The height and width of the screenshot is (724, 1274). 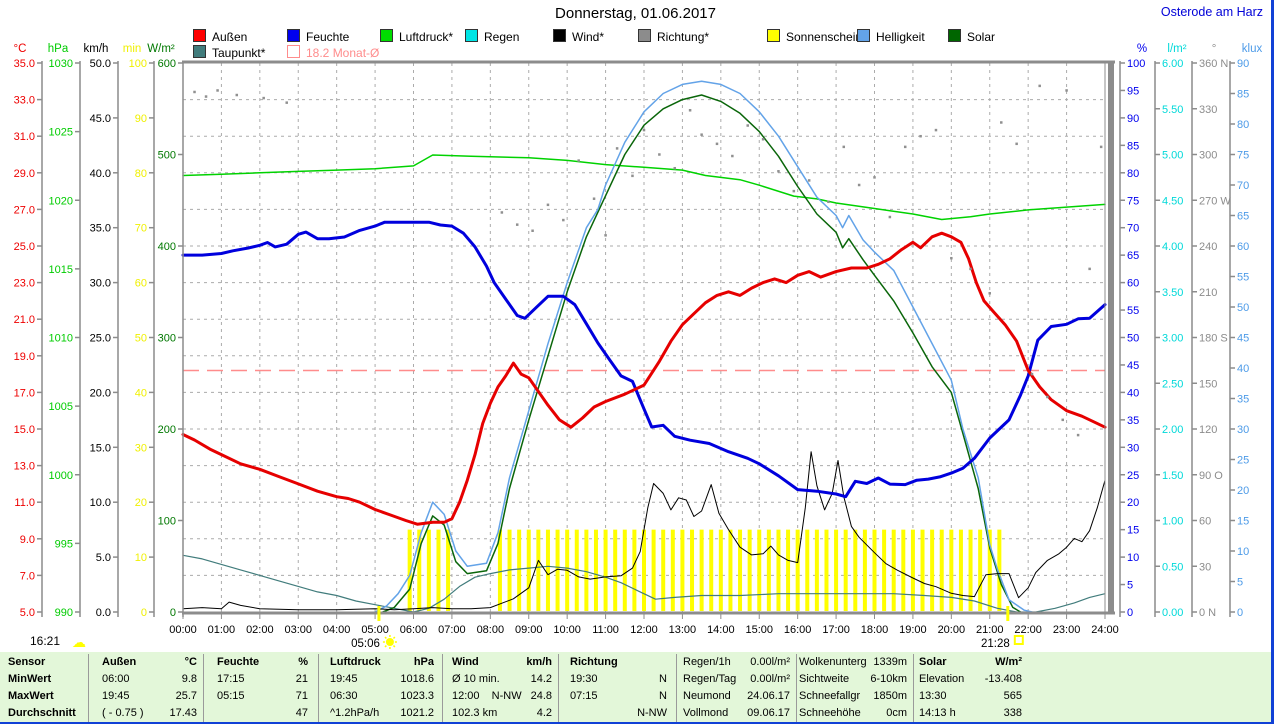 I want to click on axis-label: 400, so click(x=167, y=247).